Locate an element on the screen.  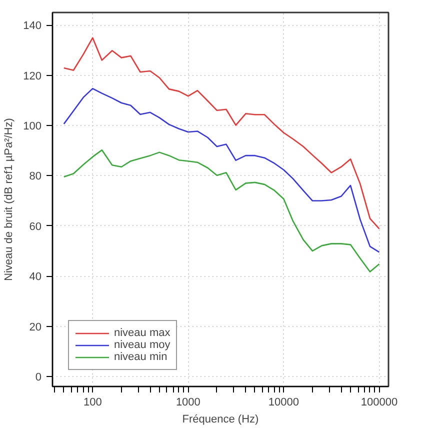
x-tick-label: 10000 is located at coordinates (284, 402).